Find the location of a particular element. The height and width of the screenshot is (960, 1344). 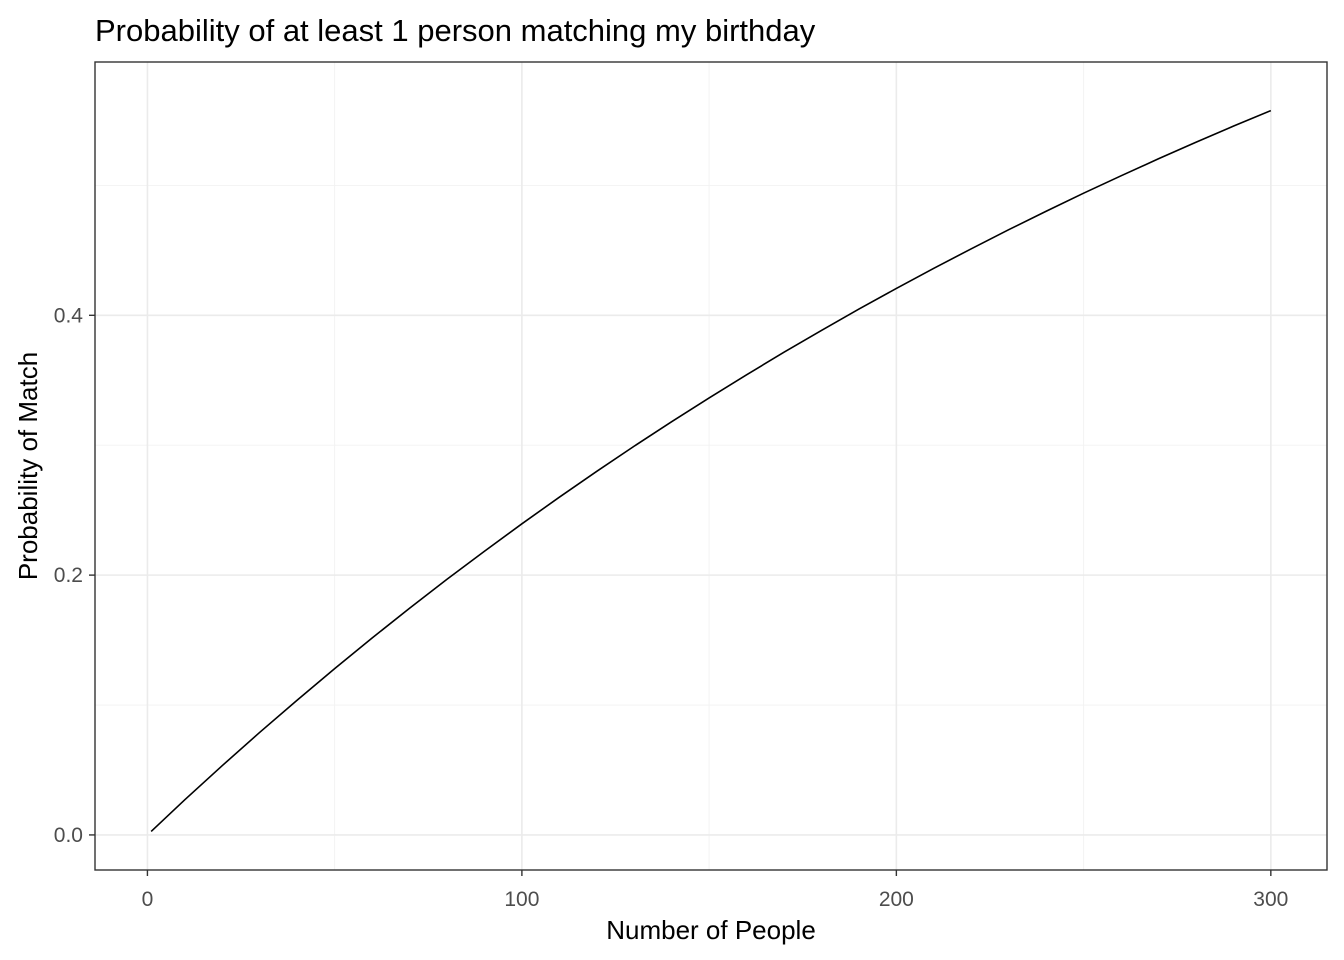

x-tick-label: 200 is located at coordinates (896, 899).